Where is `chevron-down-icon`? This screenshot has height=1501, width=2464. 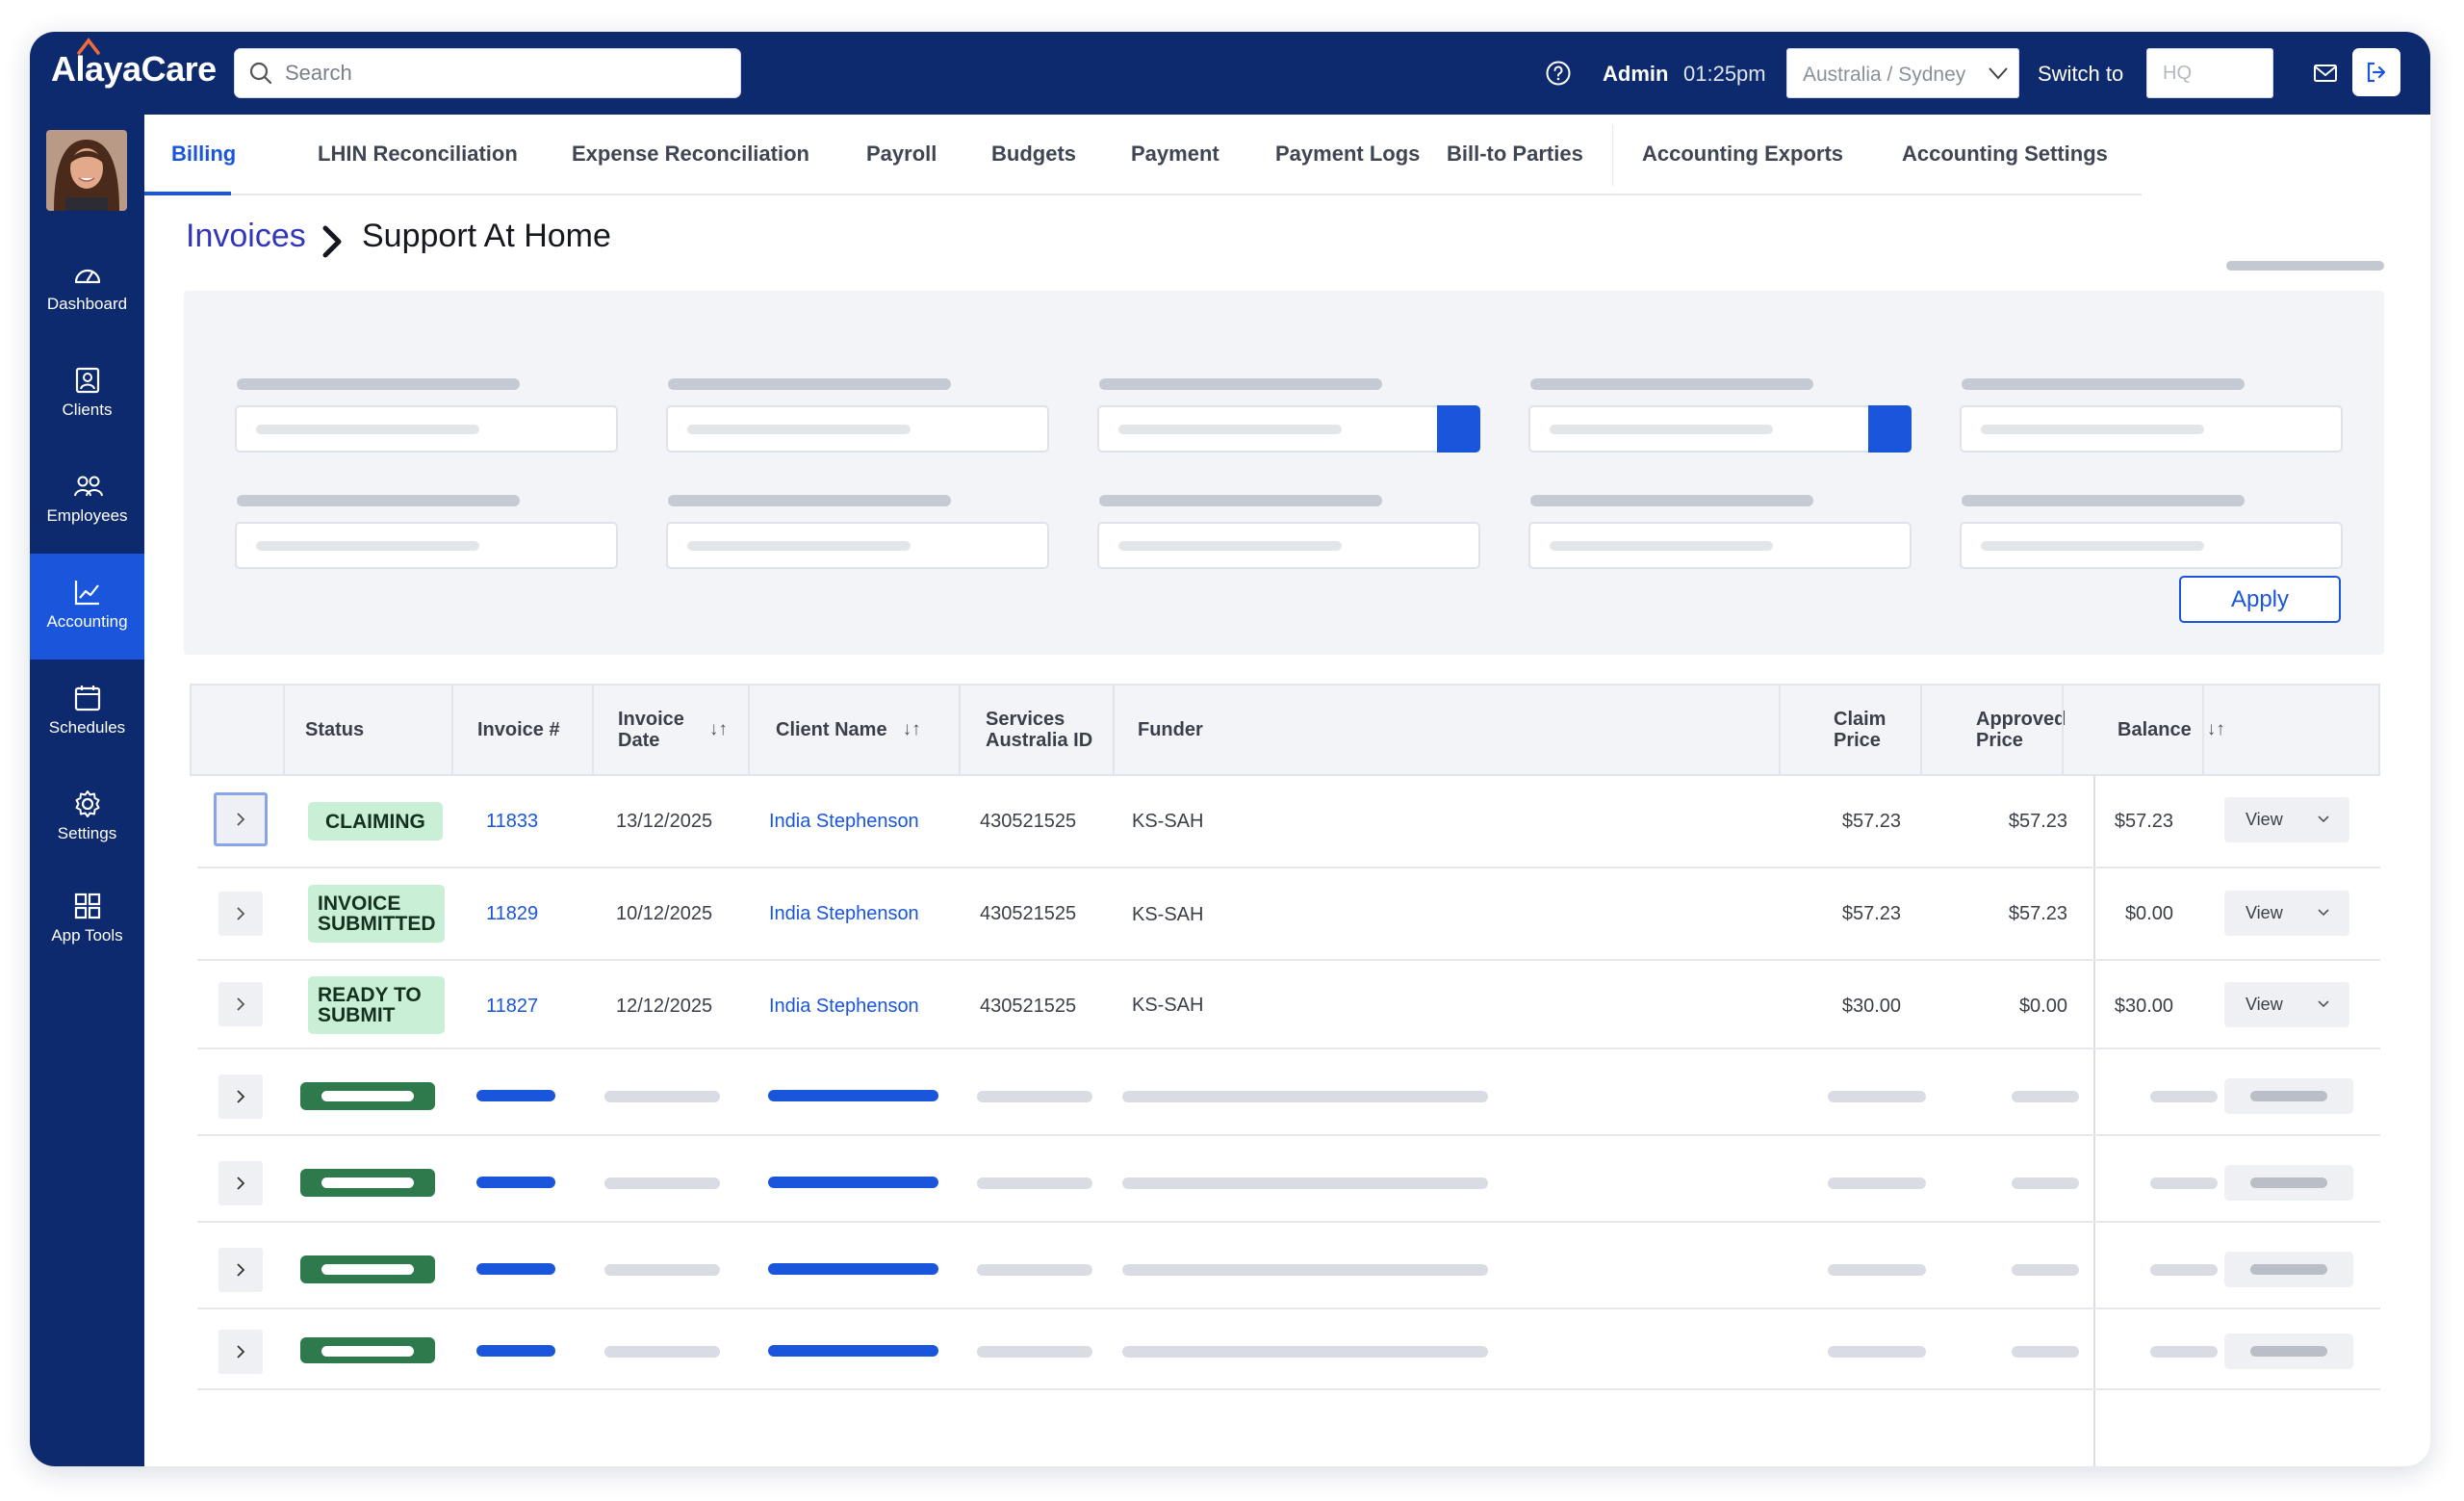 chevron-down-icon is located at coordinates (2323, 1004).